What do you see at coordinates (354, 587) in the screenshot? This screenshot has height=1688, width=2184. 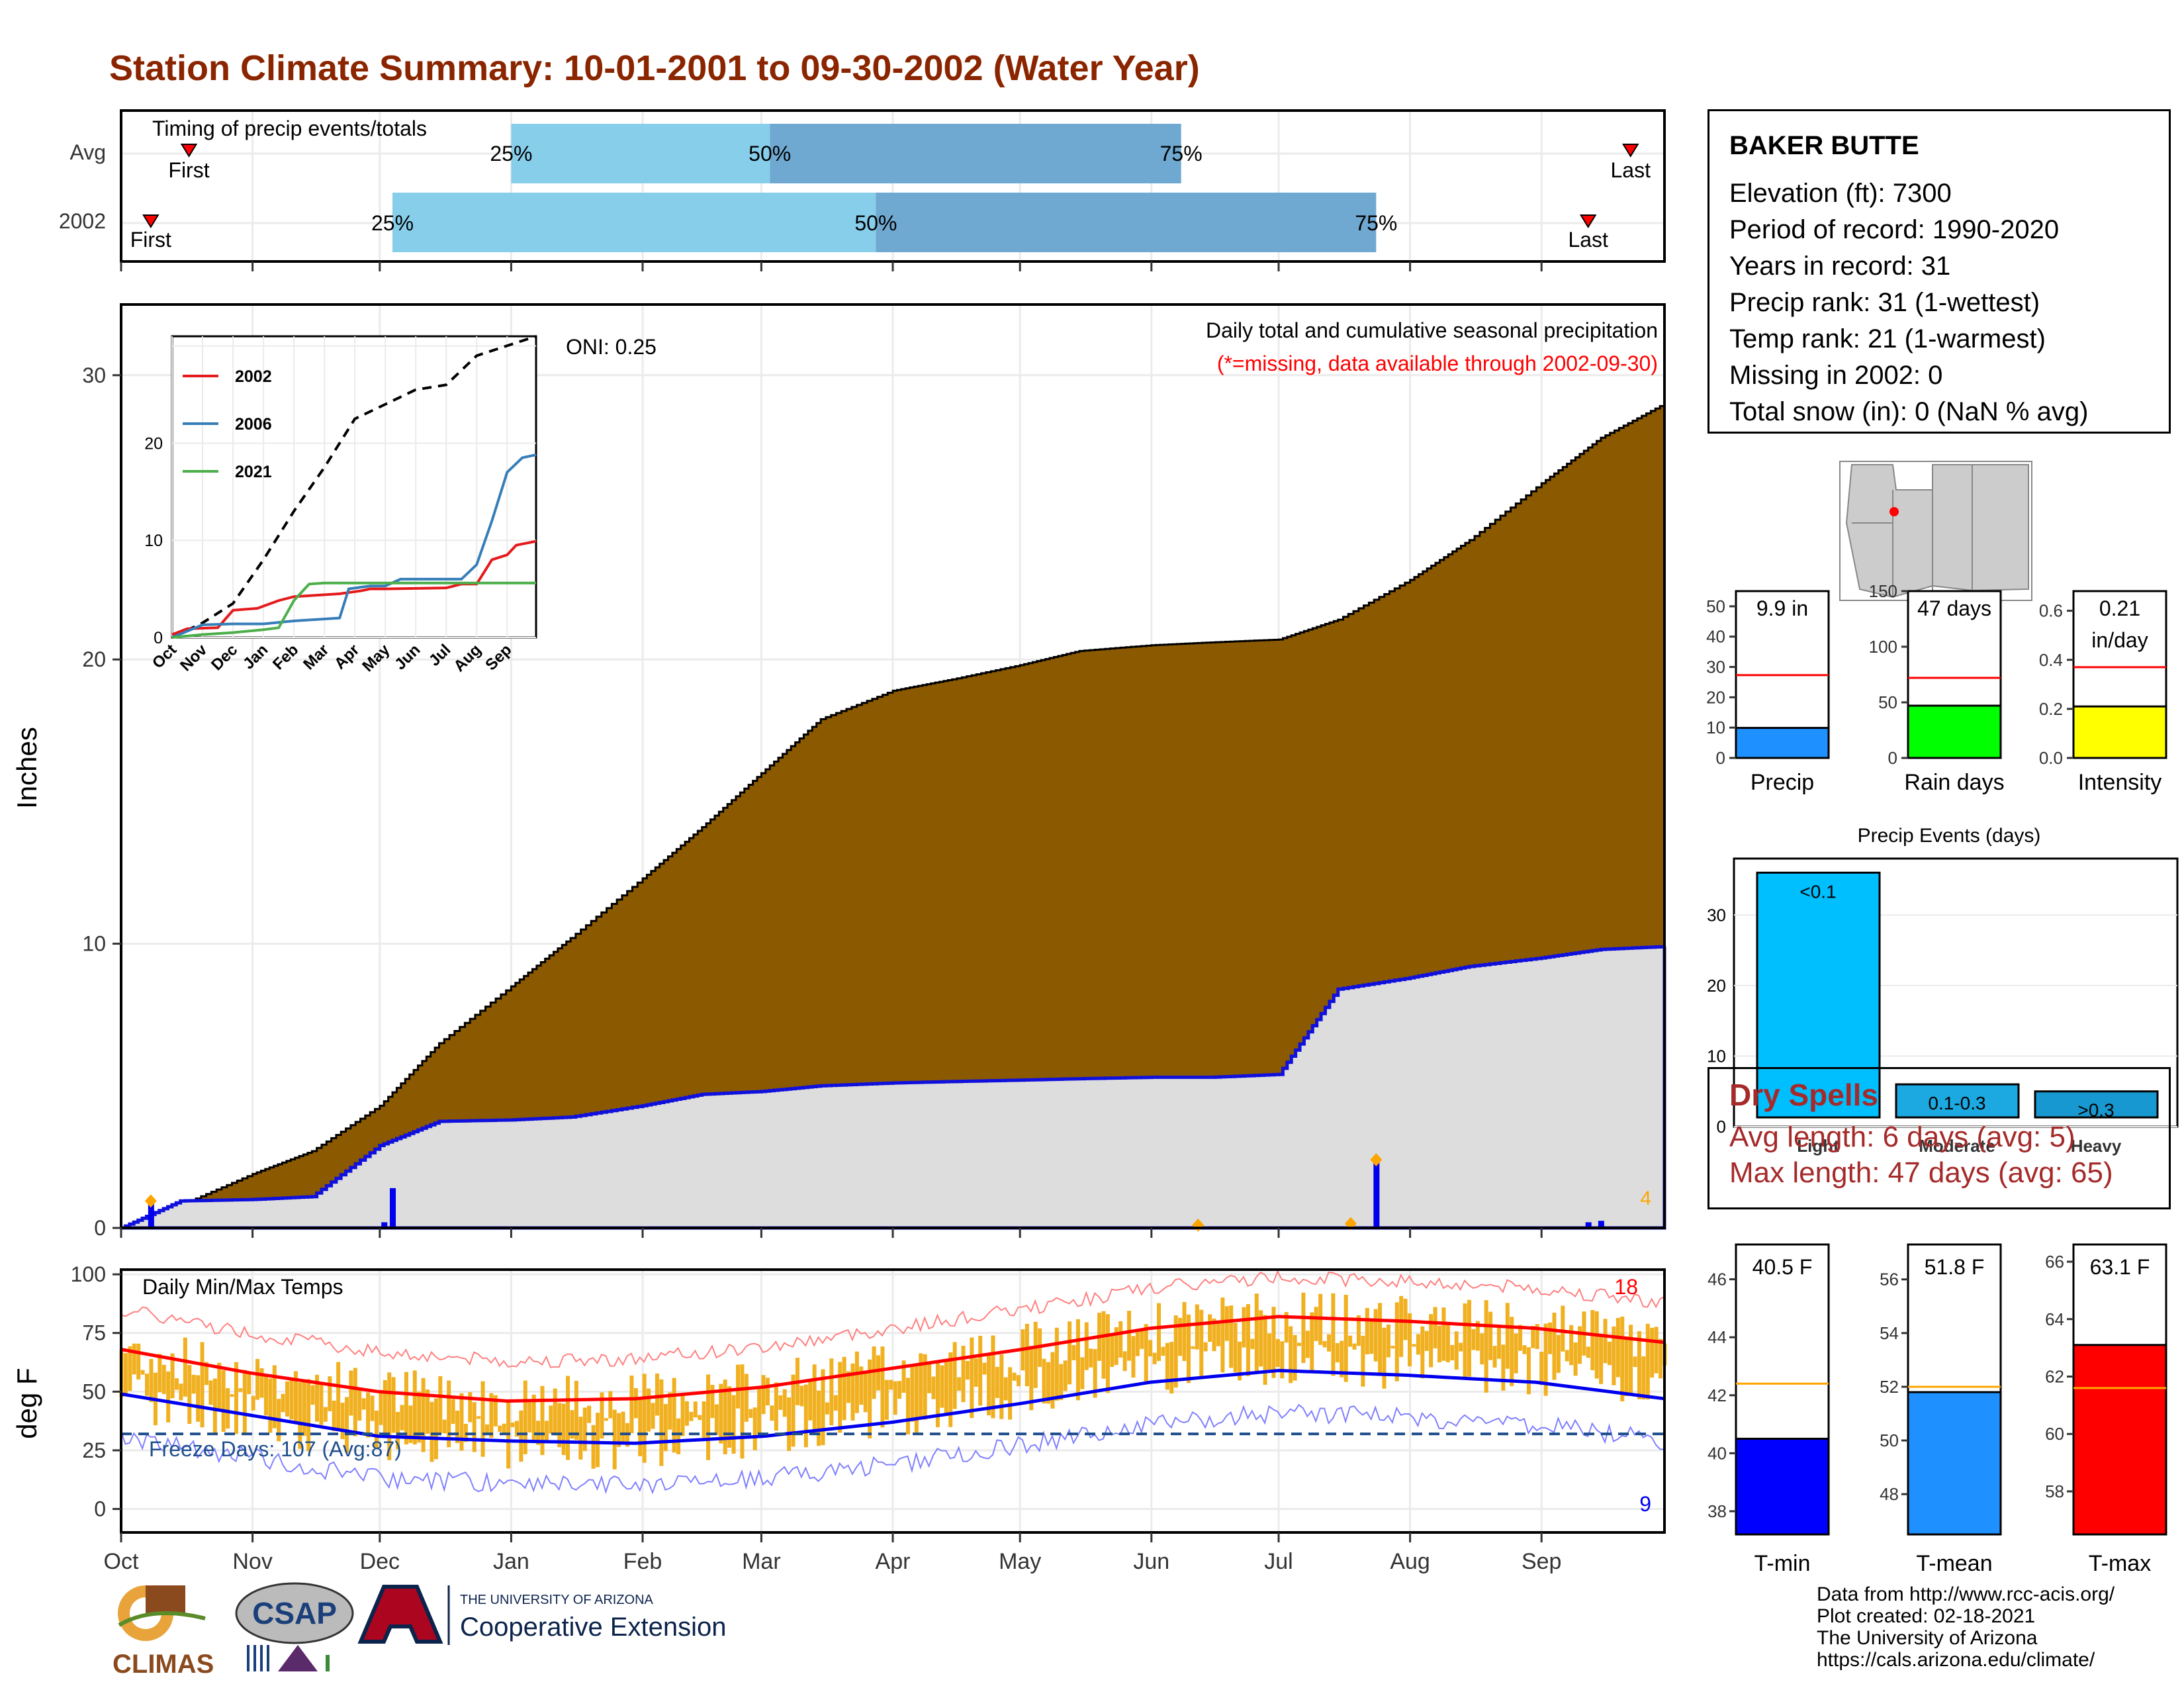 I see `inset-line-2002` at bounding box center [354, 587].